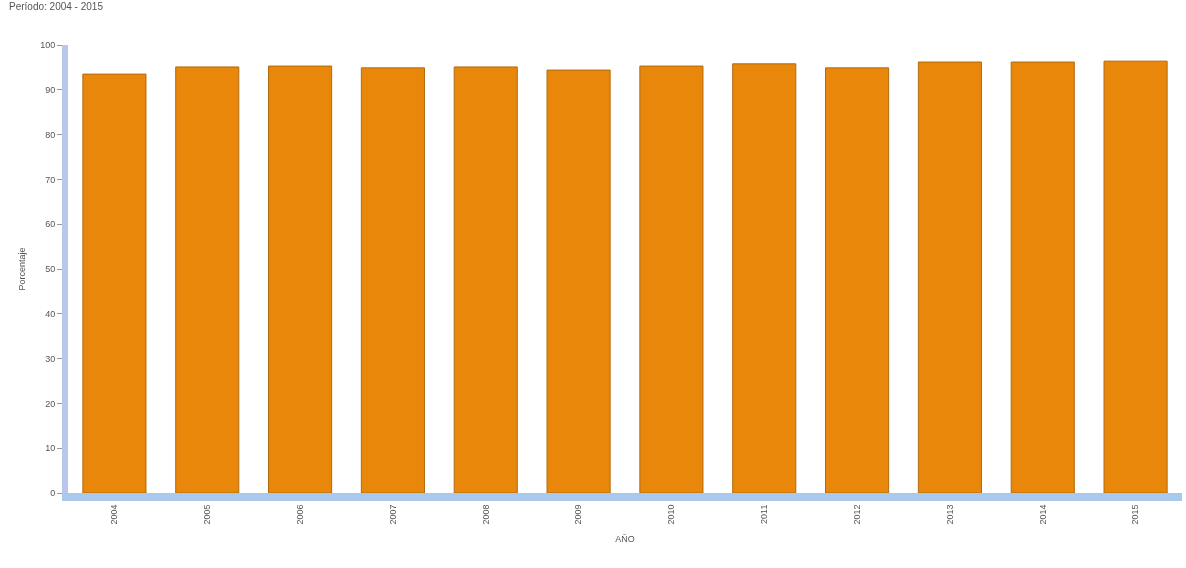 The height and width of the screenshot is (568, 1186). I want to click on x-tick-label: 2007, so click(392, 514).